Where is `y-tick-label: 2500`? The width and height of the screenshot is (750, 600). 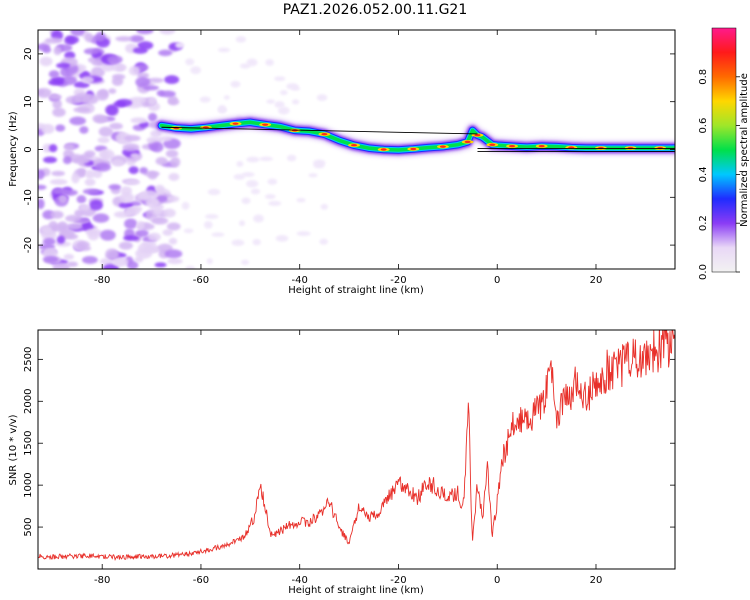
y-tick-label: 2500 is located at coordinates (28, 359).